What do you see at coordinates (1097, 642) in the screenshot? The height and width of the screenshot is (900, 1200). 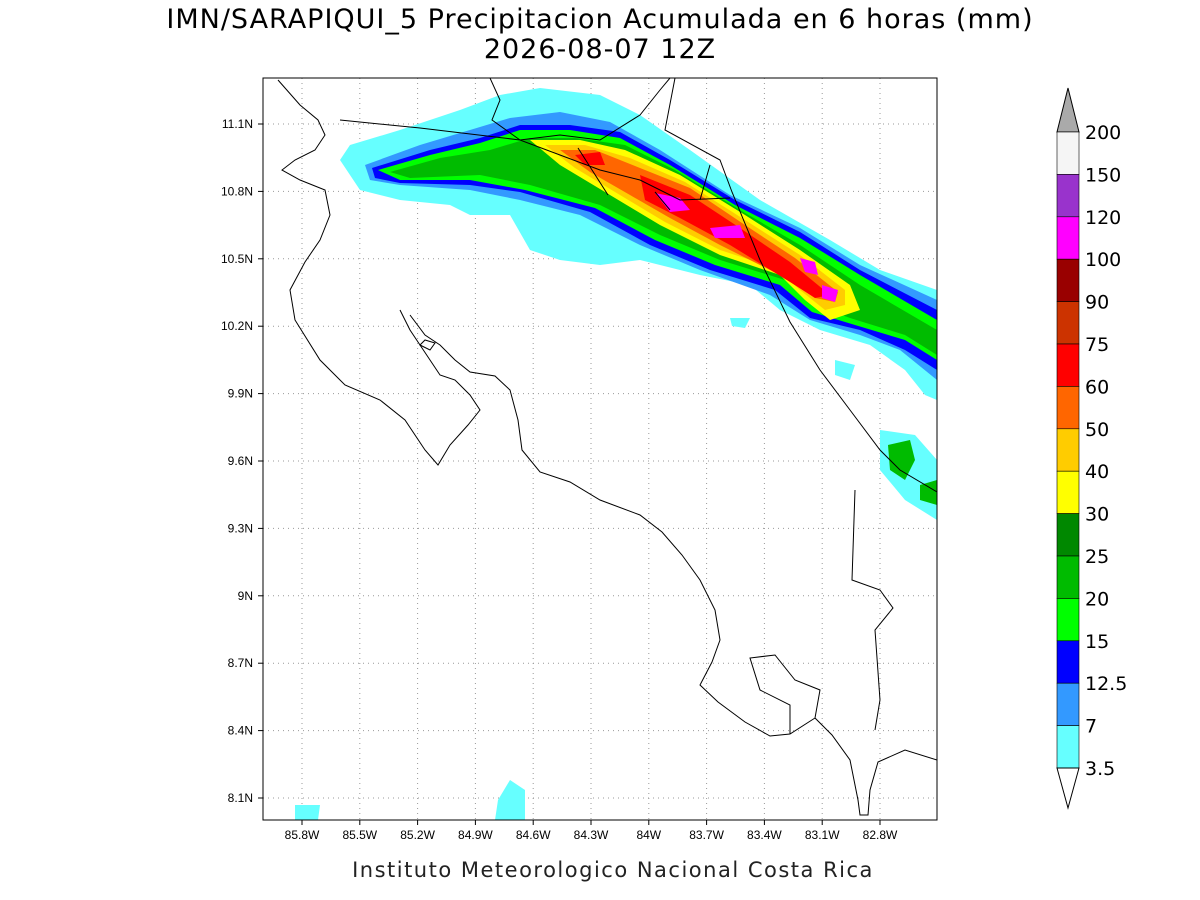 I see `colorbar-label: 15` at bounding box center [1097, 642].